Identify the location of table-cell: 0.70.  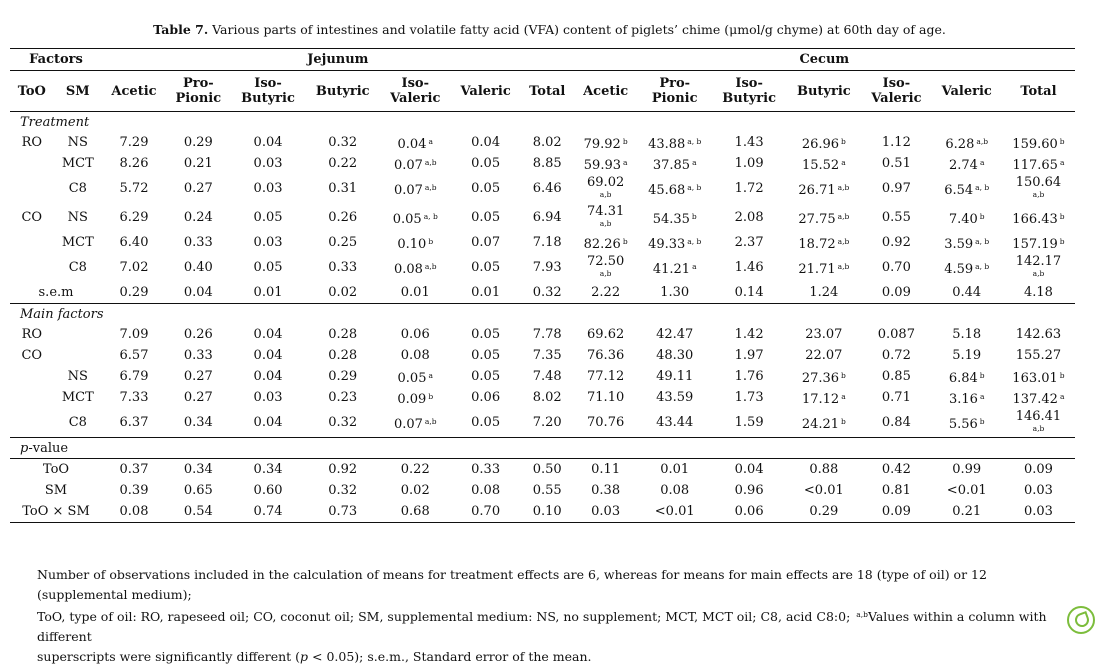
(896, 267).